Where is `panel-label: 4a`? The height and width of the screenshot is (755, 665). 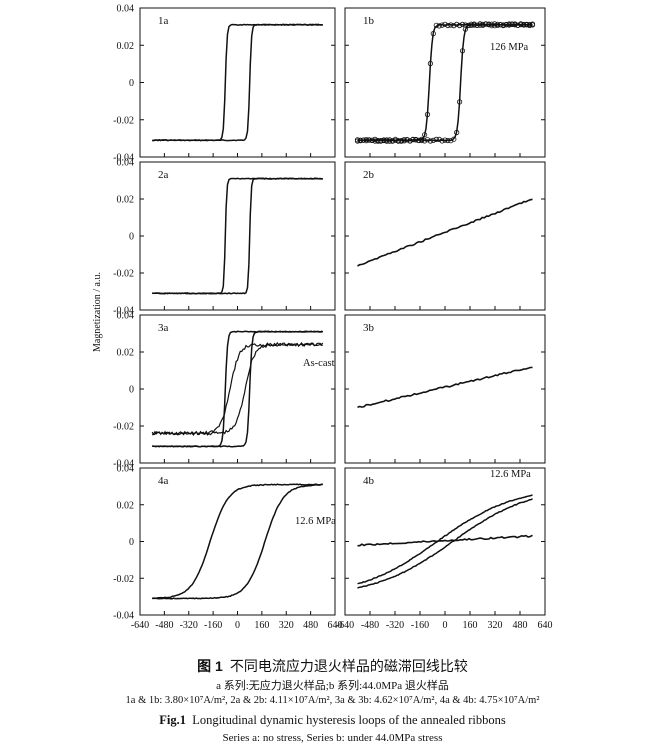 panel-label: 4a is located at coordinates (163, 481).